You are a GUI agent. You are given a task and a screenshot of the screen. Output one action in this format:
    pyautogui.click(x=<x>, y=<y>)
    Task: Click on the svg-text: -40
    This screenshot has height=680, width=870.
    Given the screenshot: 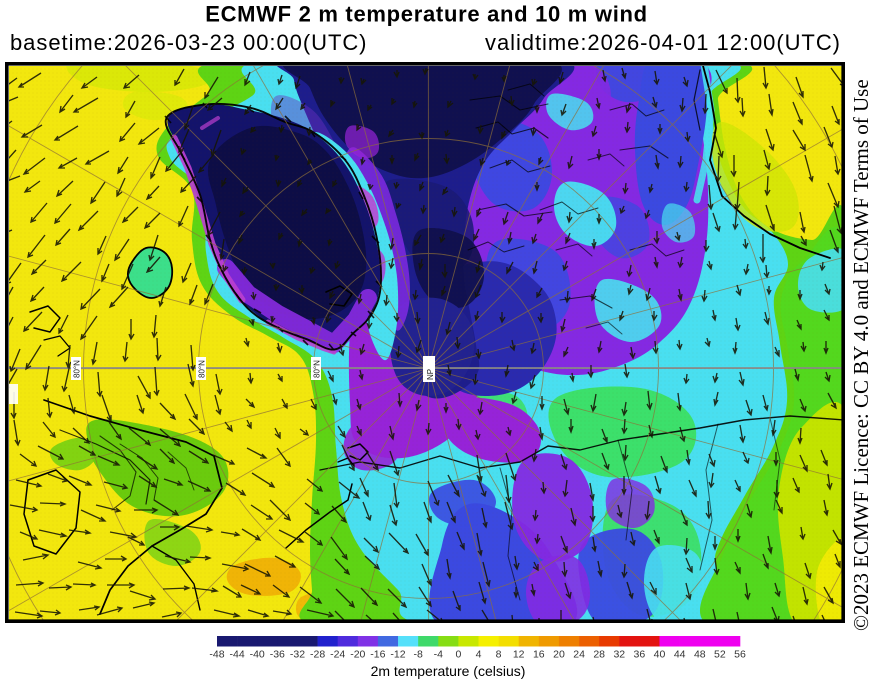 What is the action you would take?
    pyautogui.click(x=257, y=655)
    